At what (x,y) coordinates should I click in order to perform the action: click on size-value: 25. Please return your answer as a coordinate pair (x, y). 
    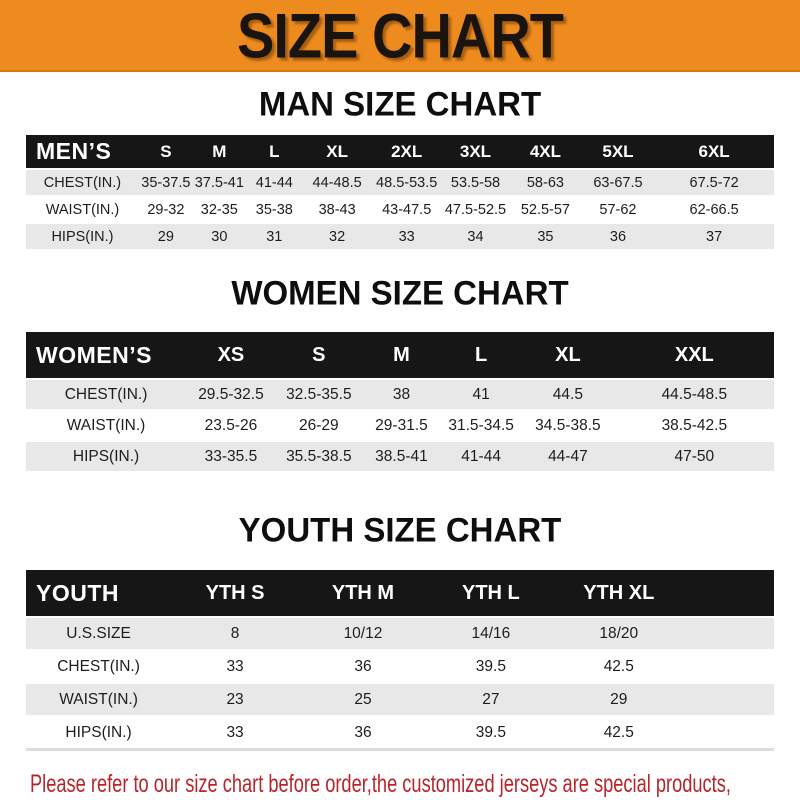
    Looking at the image, I should click on (363, 699).